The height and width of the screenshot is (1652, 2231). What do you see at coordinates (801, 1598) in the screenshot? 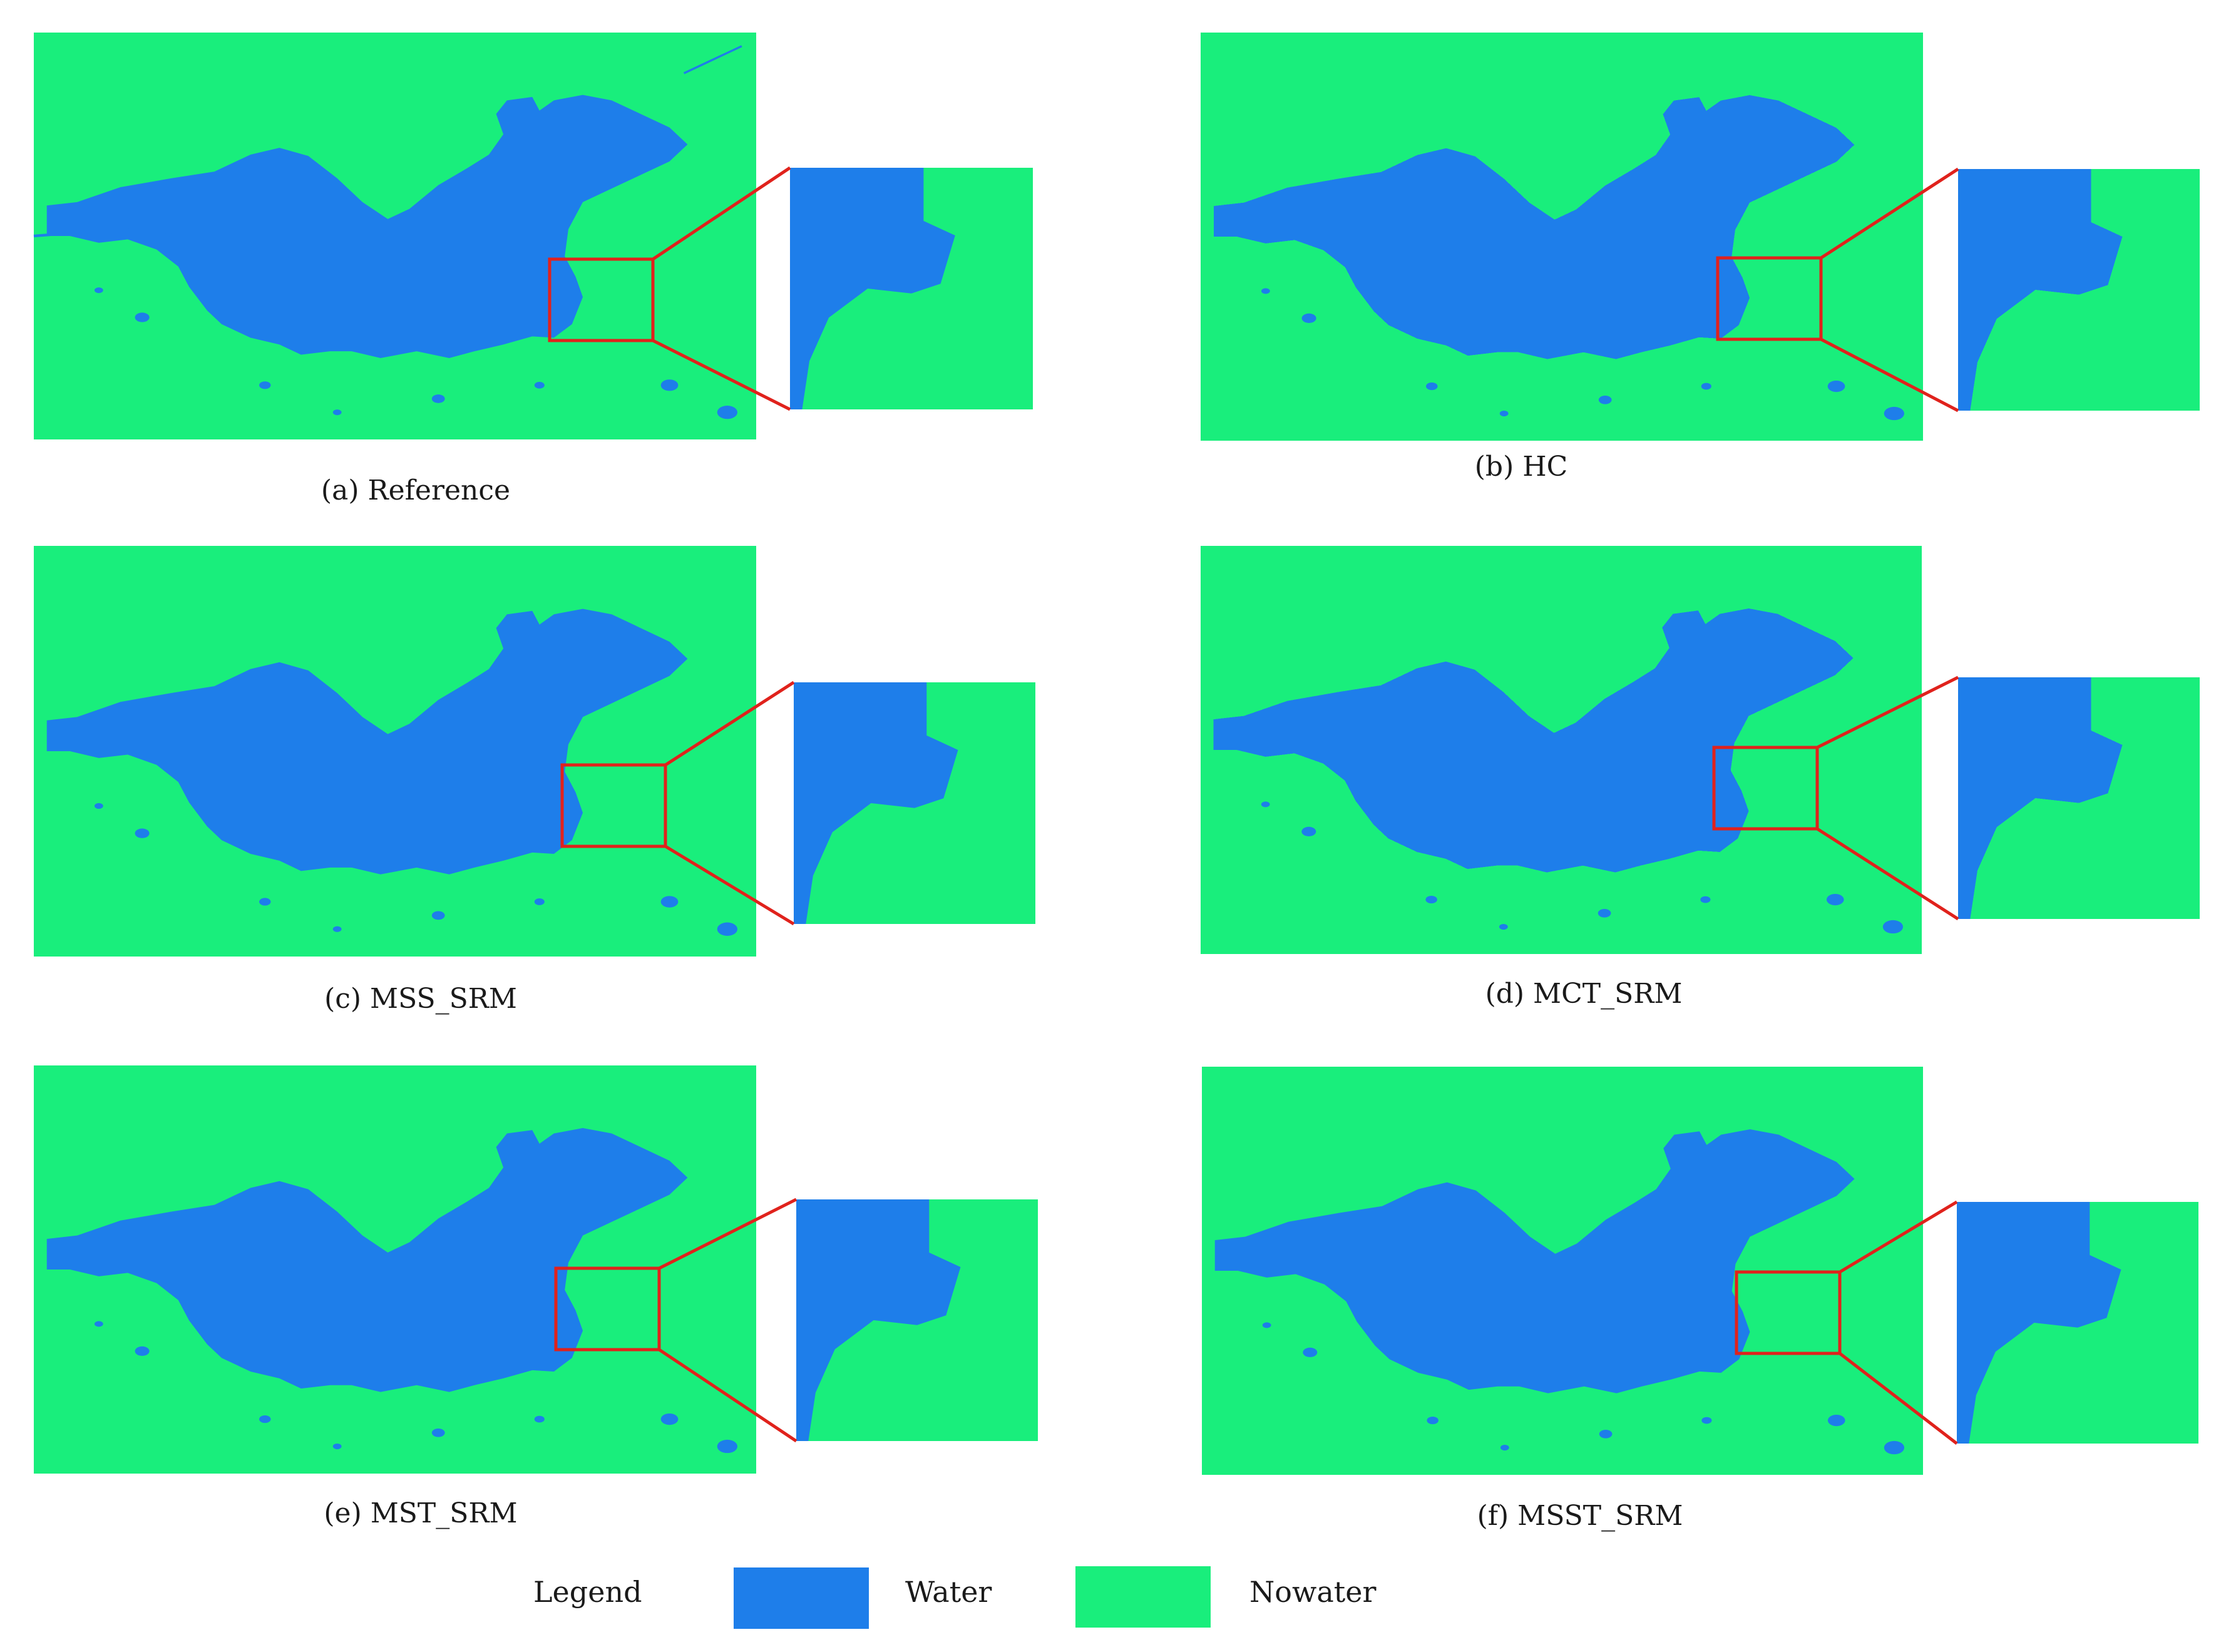
I see `legend-swatch-water` at bounding box center [801, 1598].